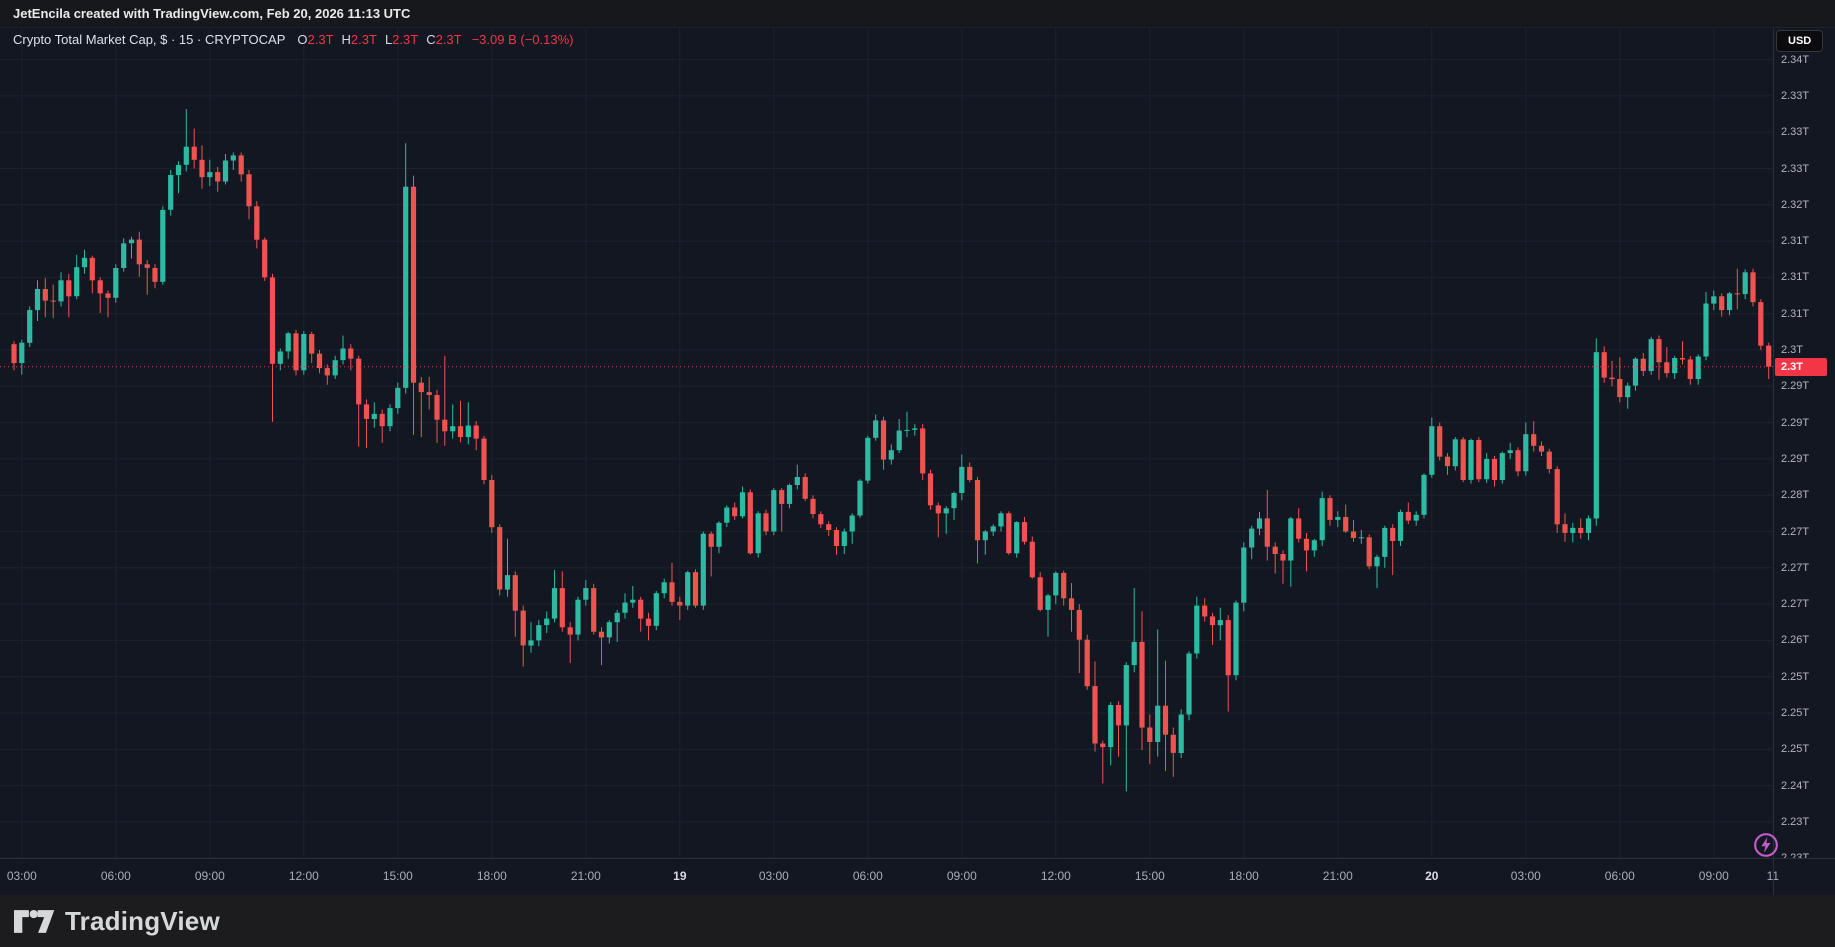  Describe the element at coordinates (35, 921) in the screenshot. I see `tradingview-logo-icon` at that location.